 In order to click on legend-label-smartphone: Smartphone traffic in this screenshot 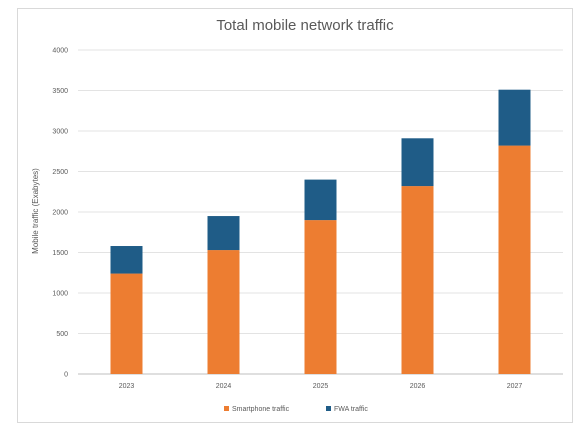, I will do `click(261, 409)`.